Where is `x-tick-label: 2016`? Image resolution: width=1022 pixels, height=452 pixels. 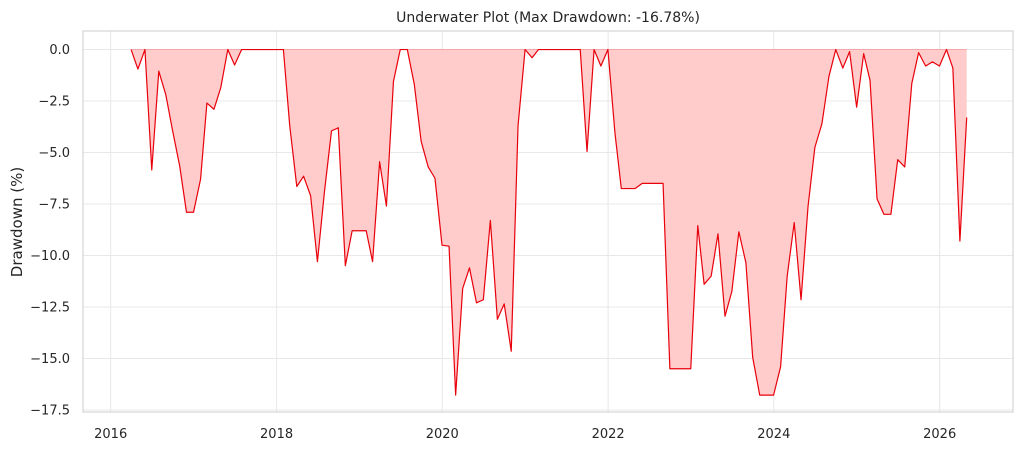
x-tick-label: 2016 is located at coordinates (110, 434).